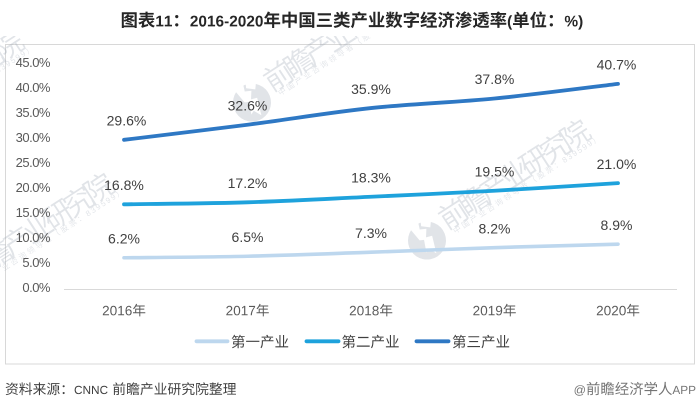 The height and width of the screenshot is (410, 698). What do you see at coordinates (248, 183) in the screenshot?
I see `svg-text: 17.2%` at bounding box center [248, 183].